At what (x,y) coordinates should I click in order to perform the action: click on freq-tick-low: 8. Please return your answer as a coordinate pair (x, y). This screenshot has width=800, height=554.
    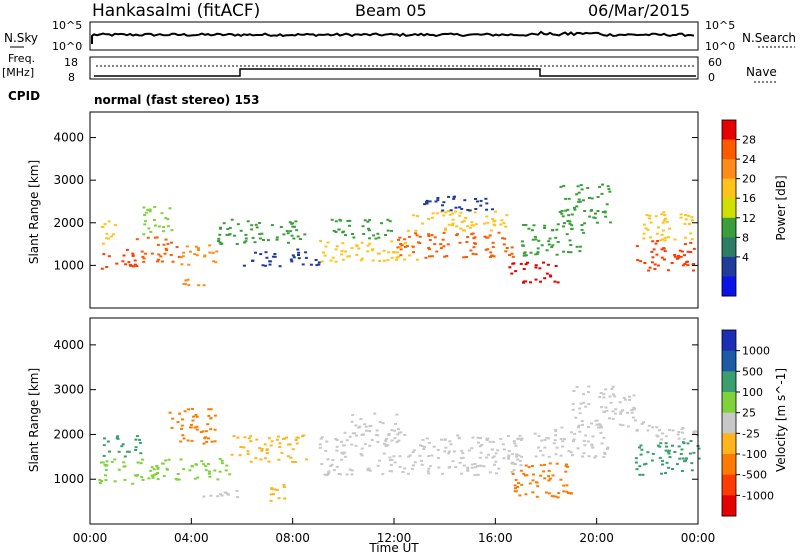
    Looking at the image, I should click on (71, 77).